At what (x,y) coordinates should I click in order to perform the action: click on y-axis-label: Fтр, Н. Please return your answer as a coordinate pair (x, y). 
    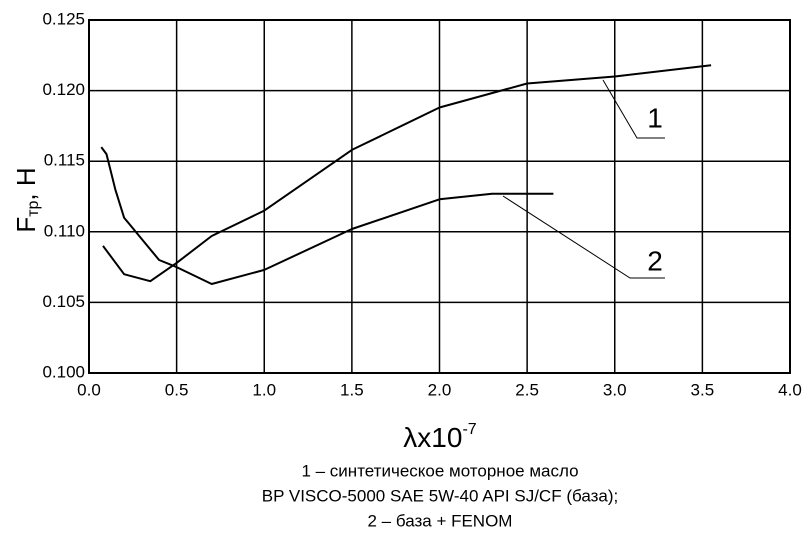
    Looking at the image, I should click on (26, 199).